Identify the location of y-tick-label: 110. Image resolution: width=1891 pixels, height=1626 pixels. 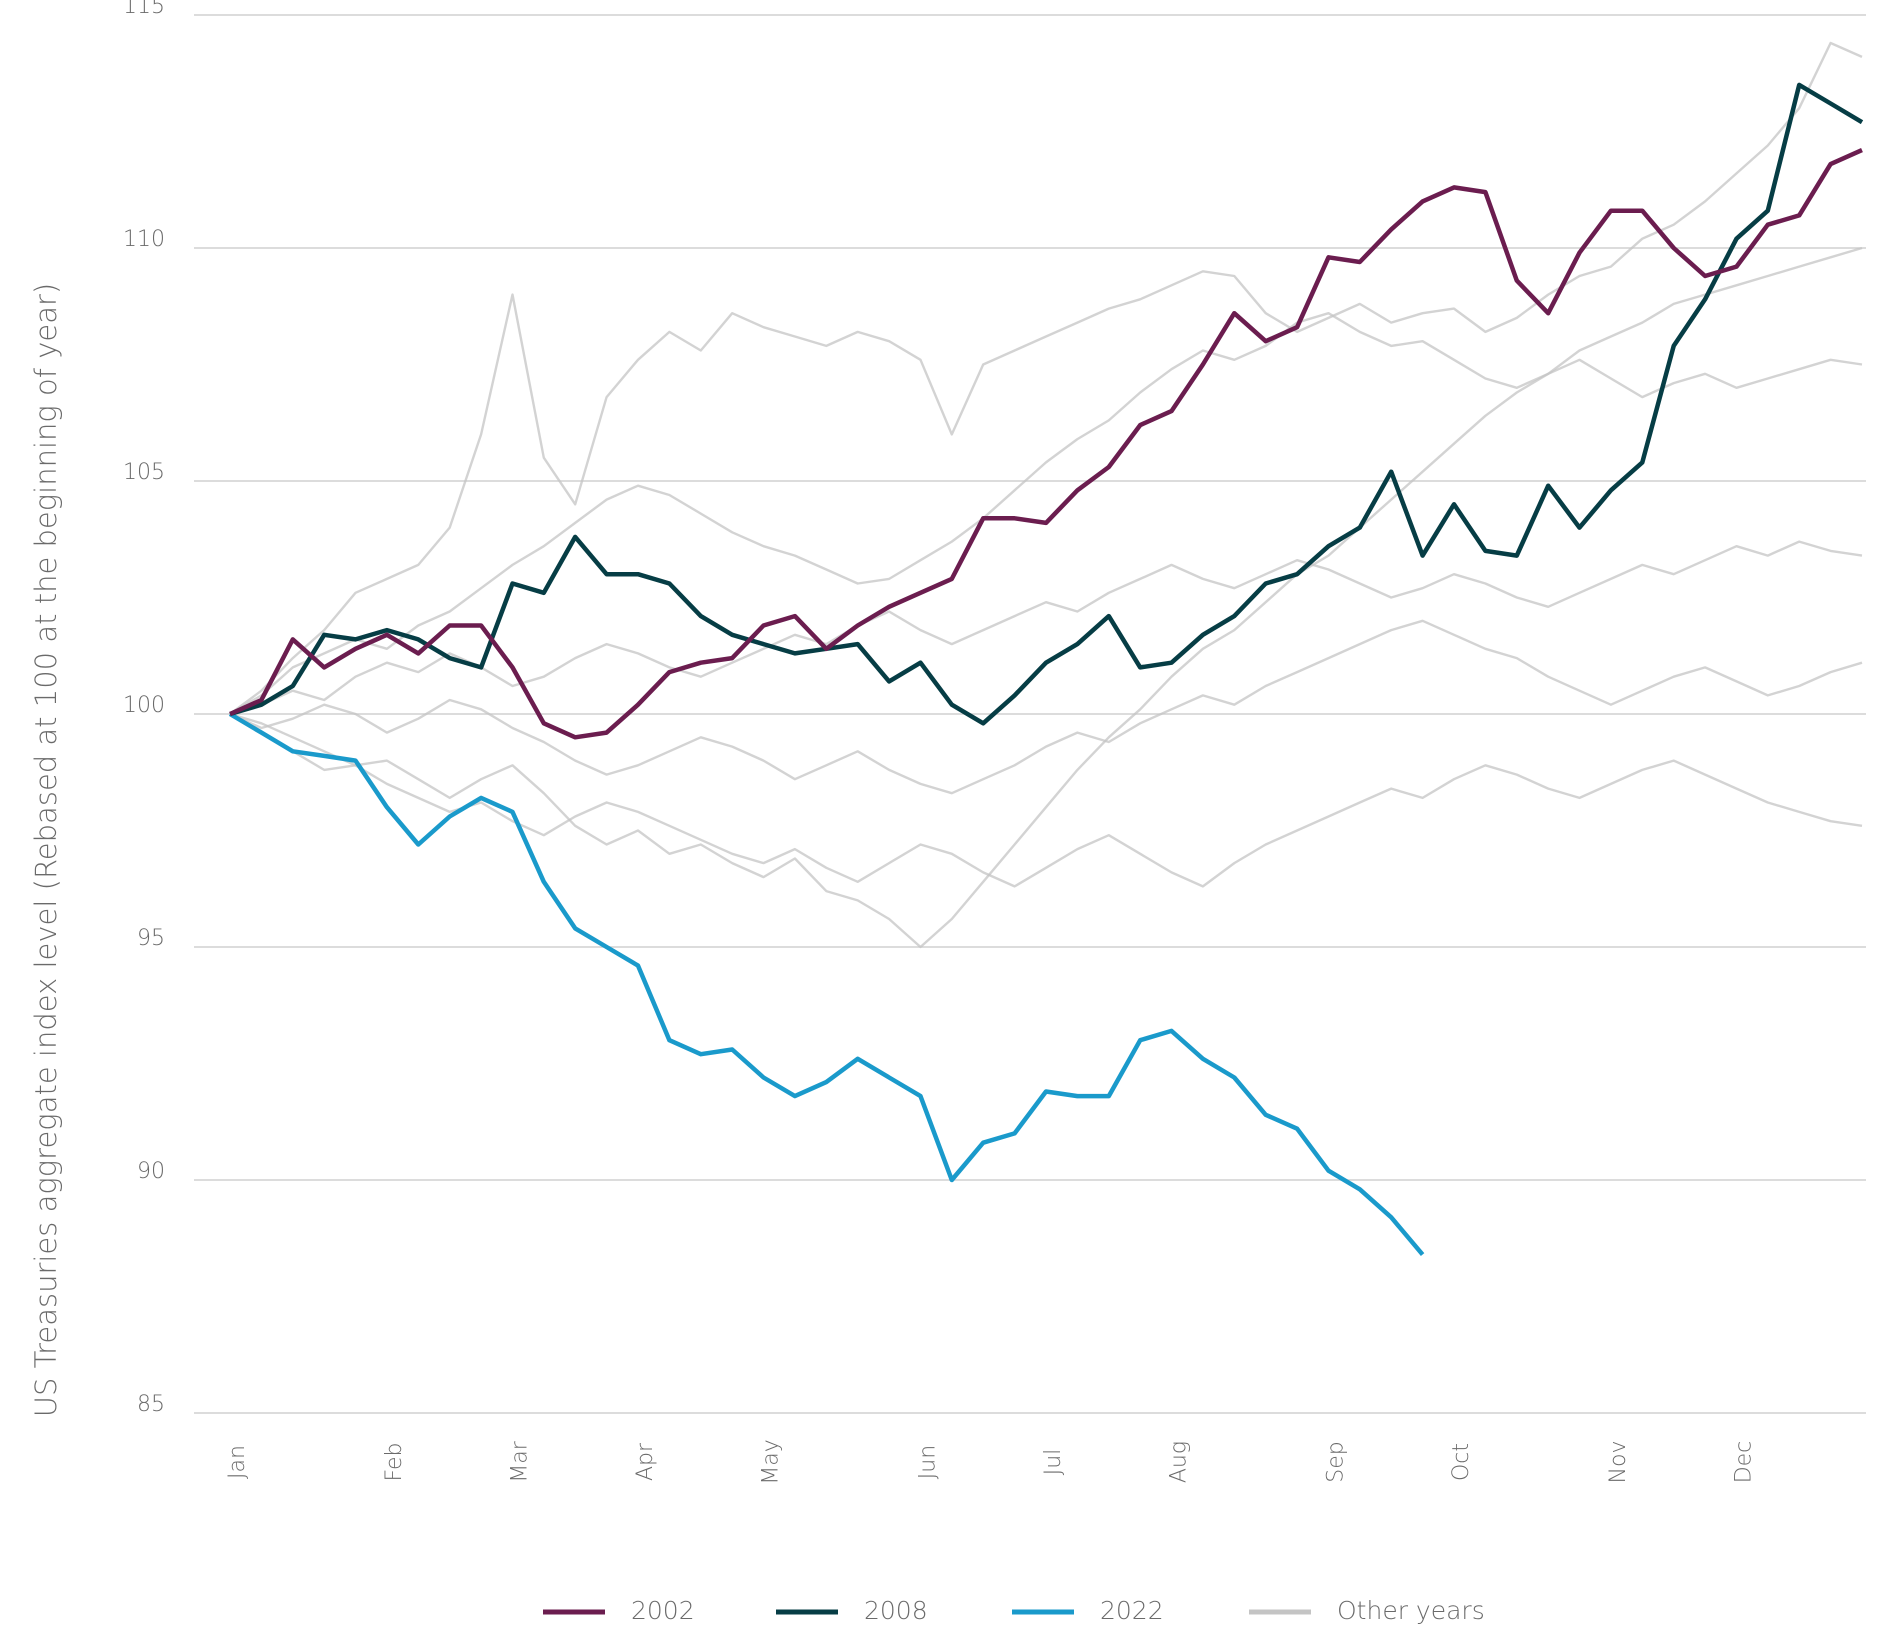
(144, 239).